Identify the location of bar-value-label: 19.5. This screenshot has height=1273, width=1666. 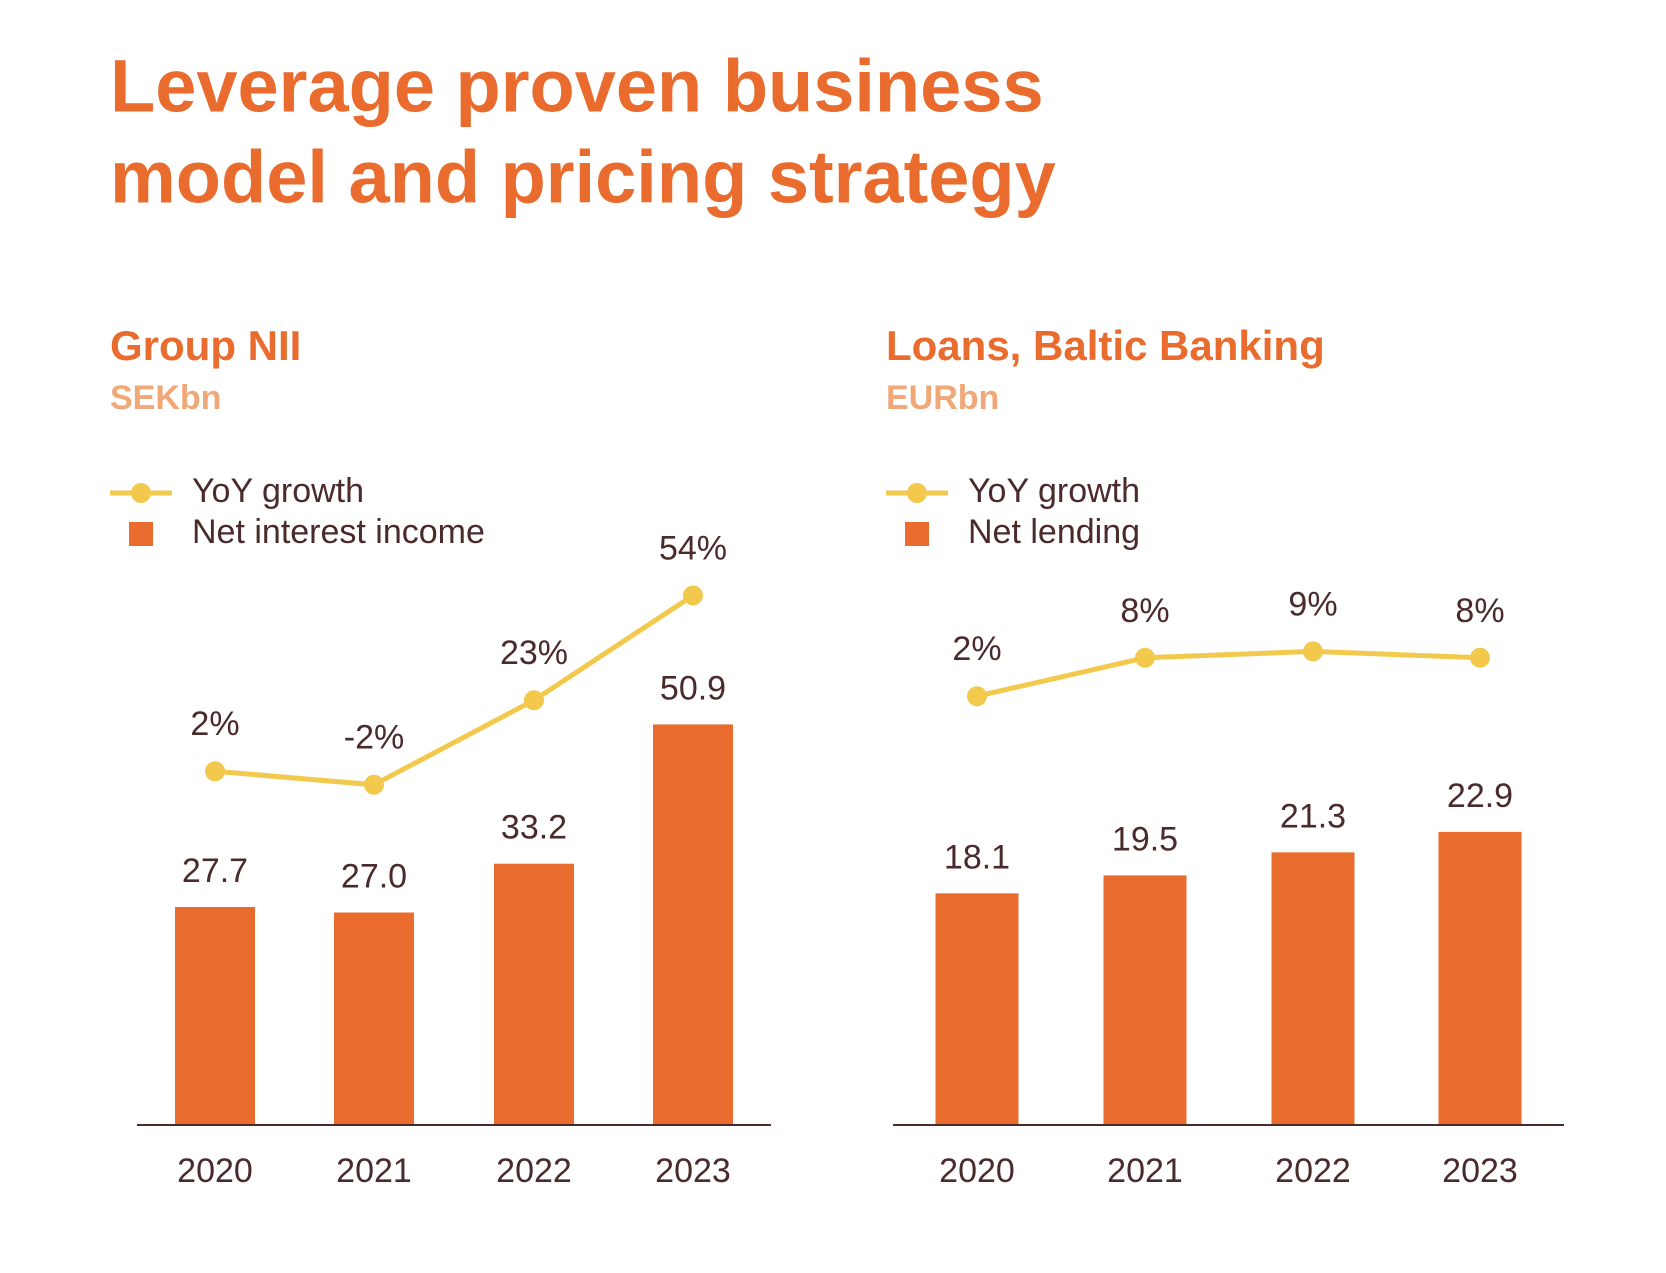
(1145, 839).